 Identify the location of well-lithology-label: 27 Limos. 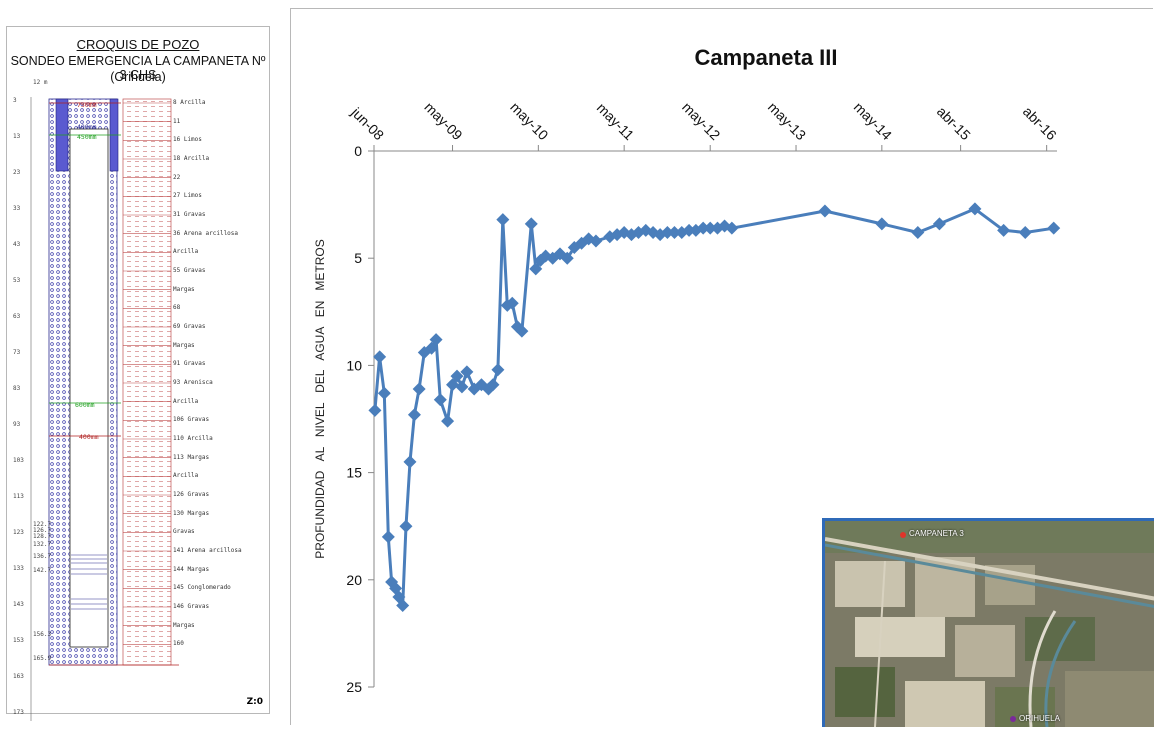
(187, 196).